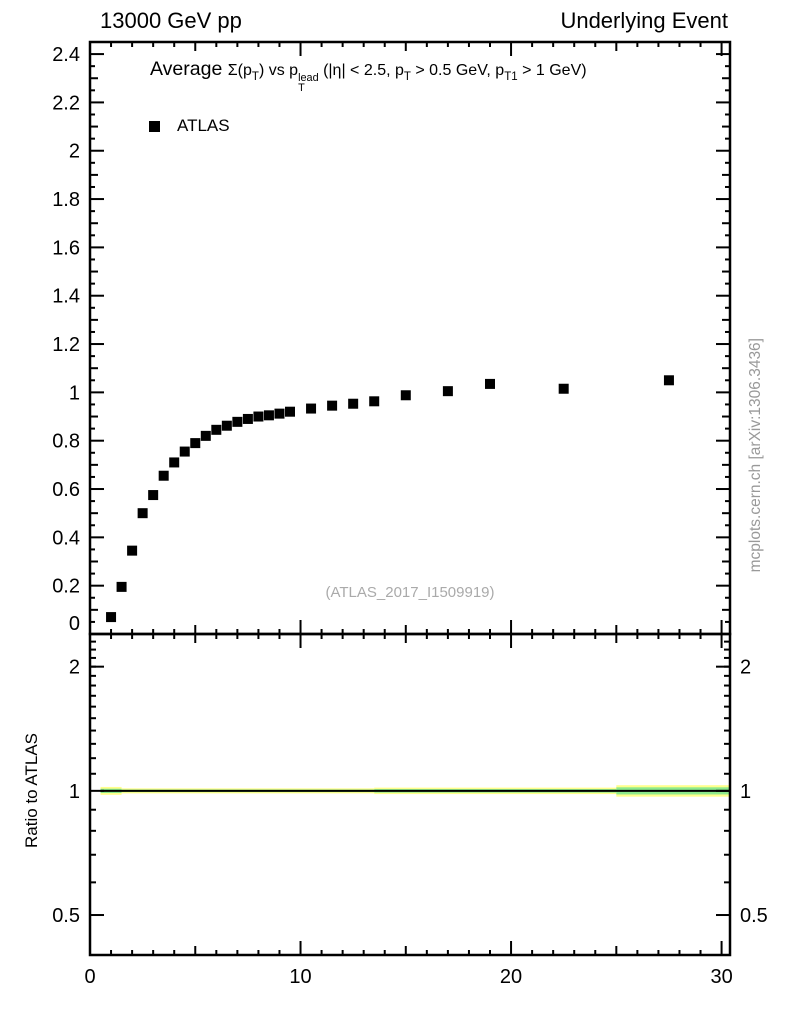 The width and height of the screenshot is (786, 1024). Describe the element at coordinates (66, 297) in the screenshot. I see `svg-text: 1.4` at that location.